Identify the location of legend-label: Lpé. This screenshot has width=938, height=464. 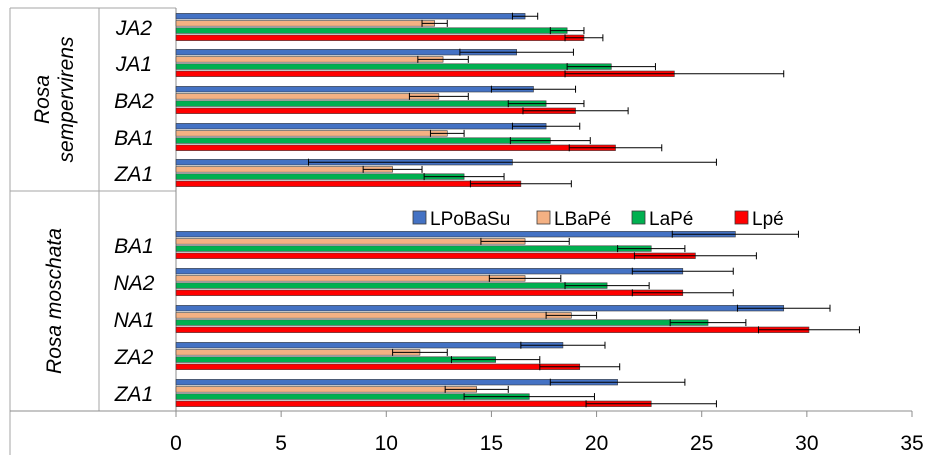
(768, 219).